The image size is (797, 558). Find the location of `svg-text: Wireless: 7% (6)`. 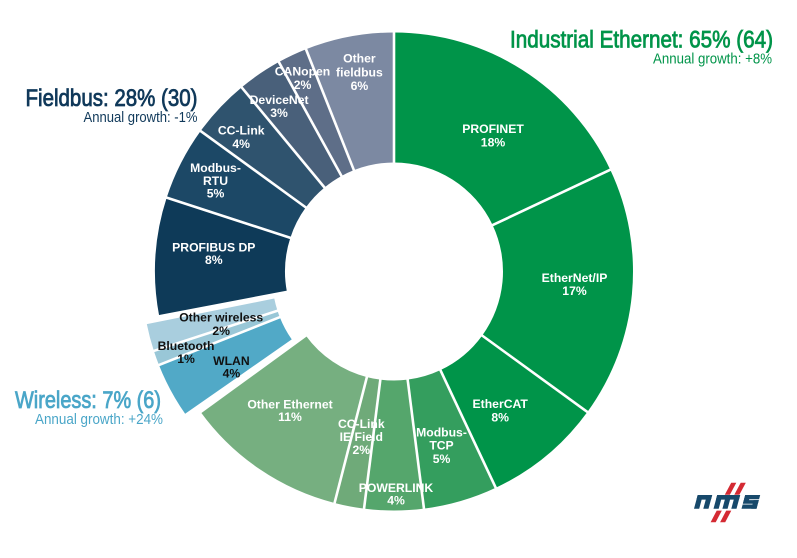

svg-text: Wireless: 7% (6) is located at coordinates (88, 400).